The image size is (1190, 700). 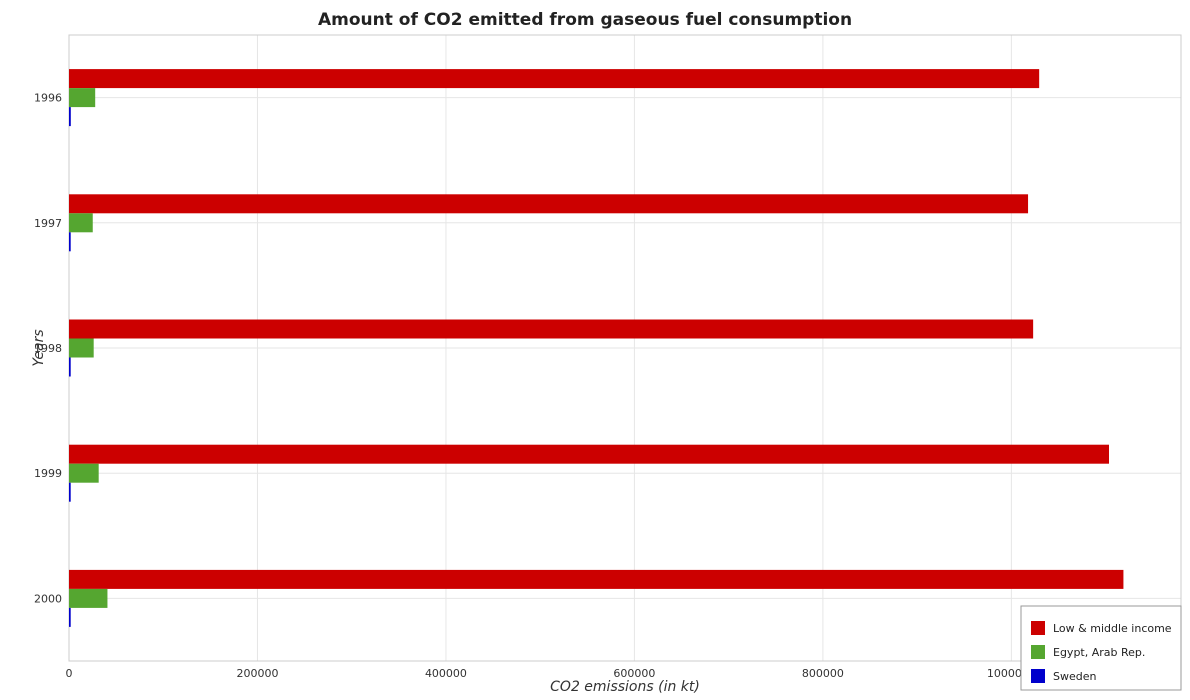 What do you see at coordinates (257, 673) in the screenshot?
I see `x-tick-label: 200000` at bounding box center [257, 673].